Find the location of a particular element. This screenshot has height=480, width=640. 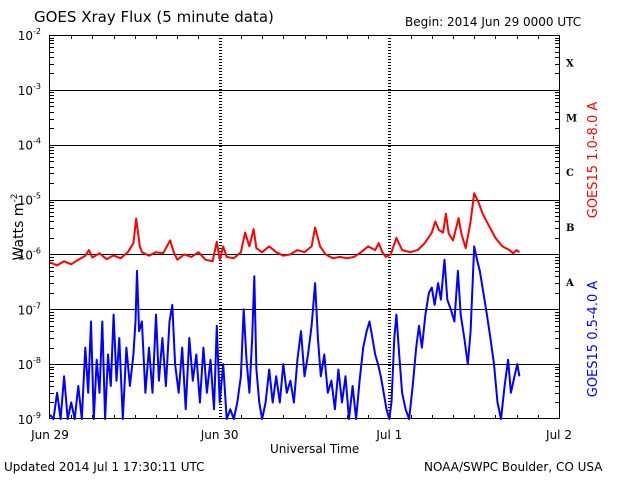

x-tick-label: Jun 30 is located at coordinates (219, 435).